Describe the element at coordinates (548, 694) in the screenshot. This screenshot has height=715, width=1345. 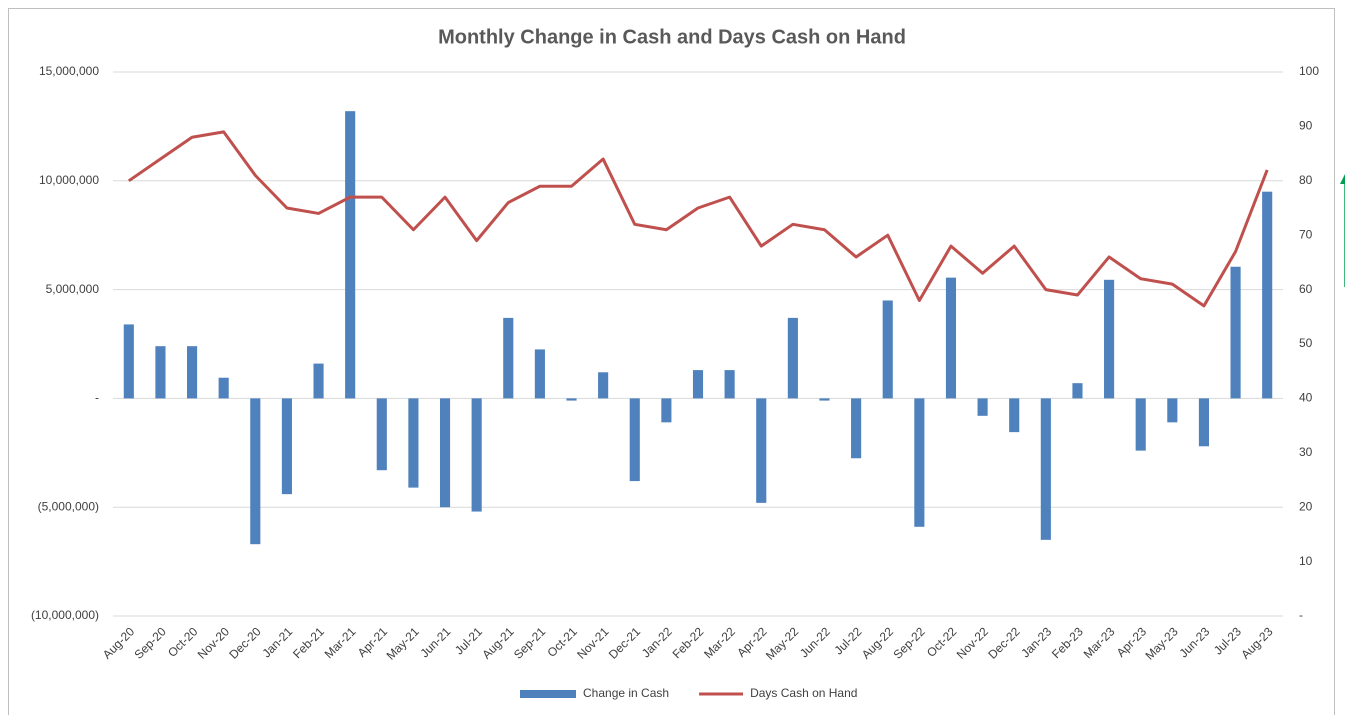
I see `legend-swatch` at that location.